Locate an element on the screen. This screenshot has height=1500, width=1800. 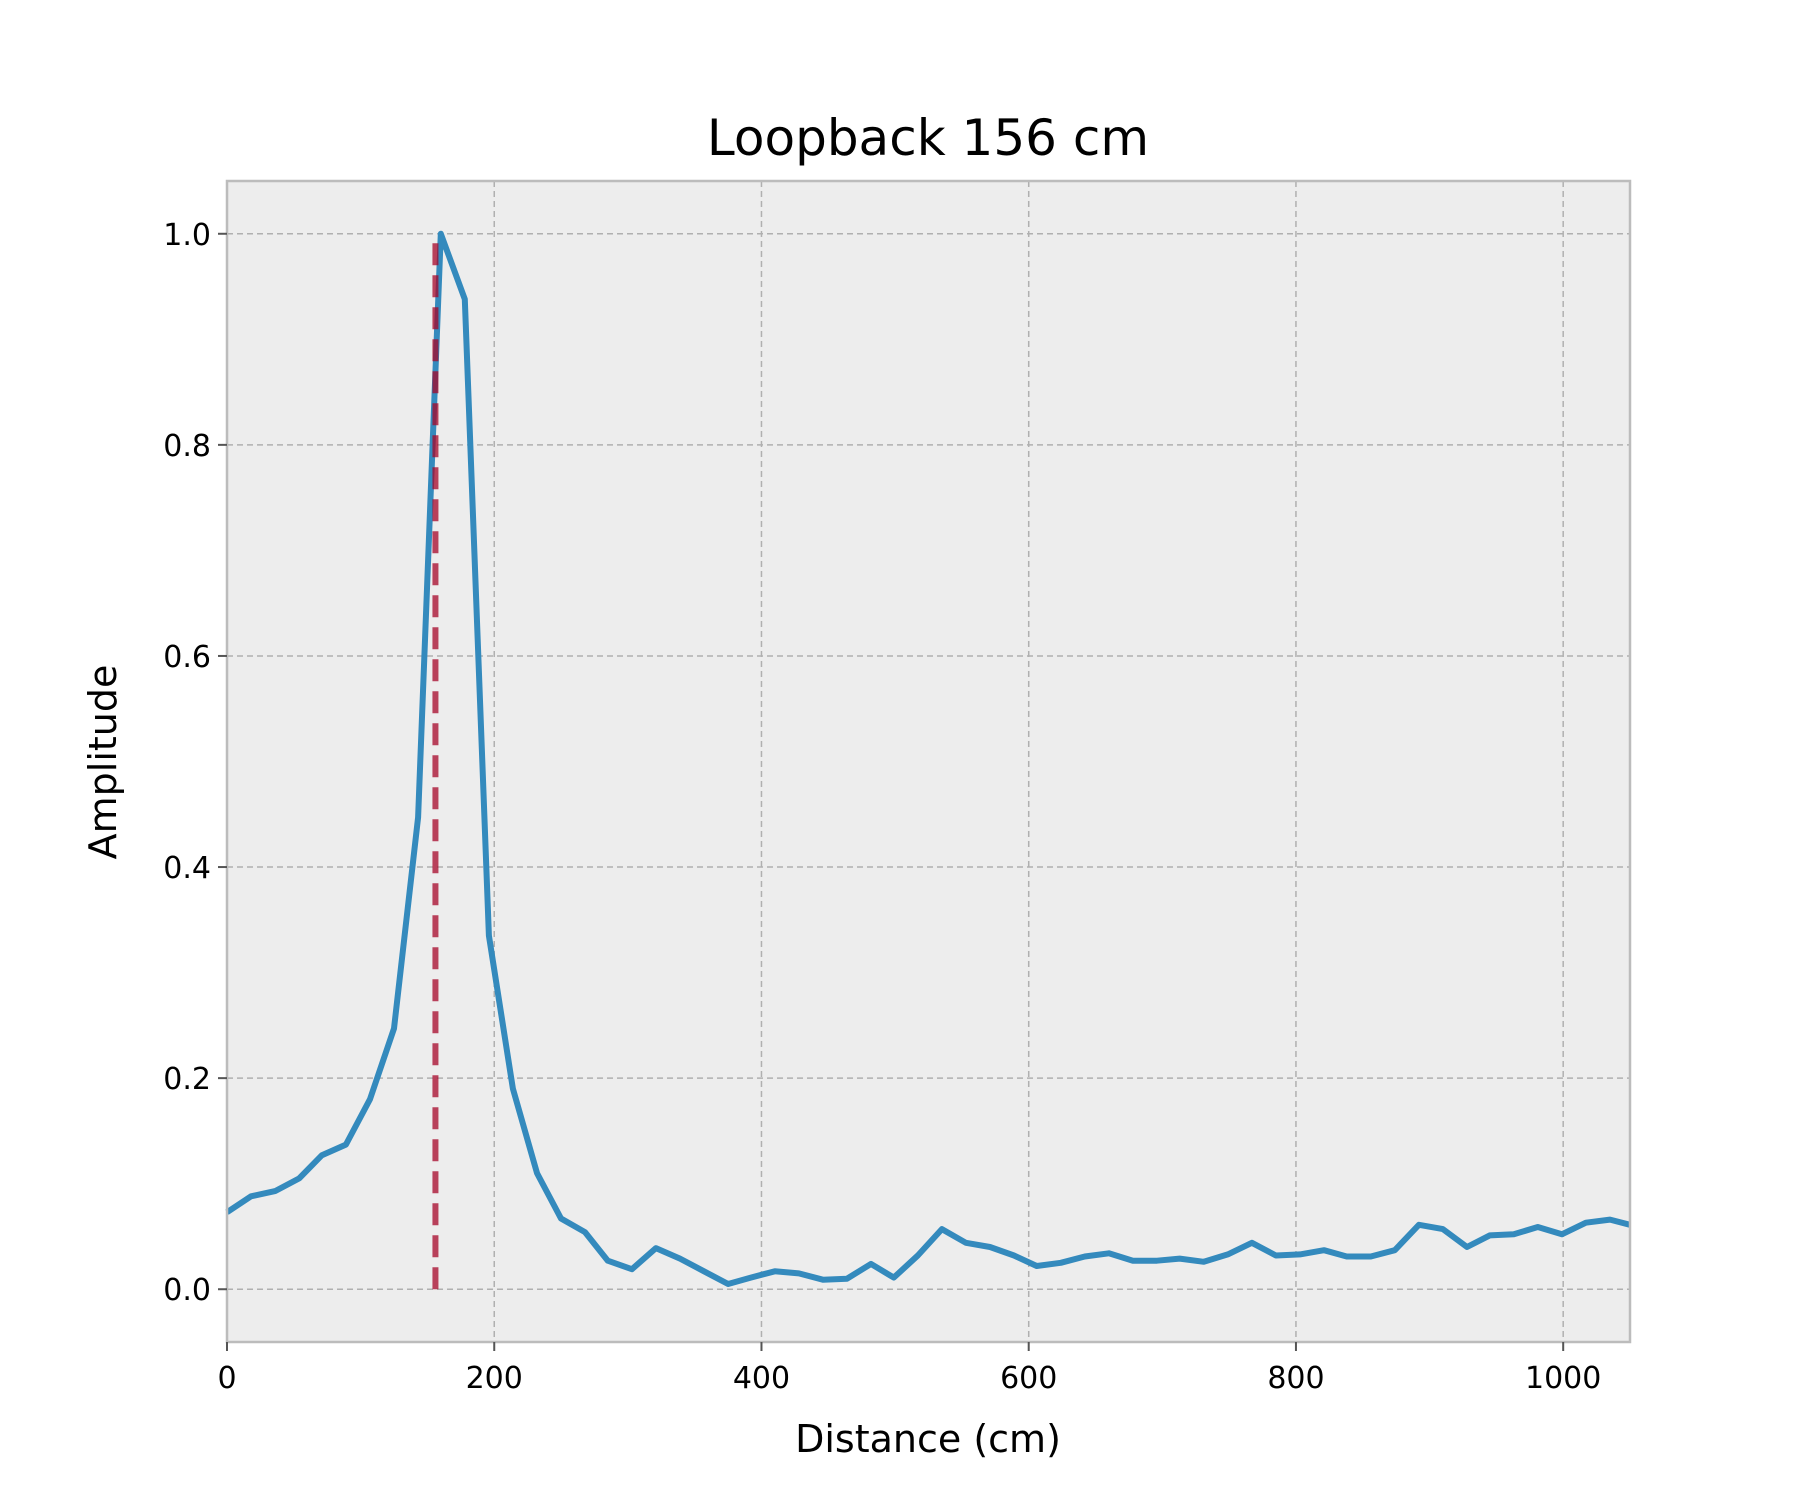
x-tick-label: 600 is located at coordinates (1028, 1378).